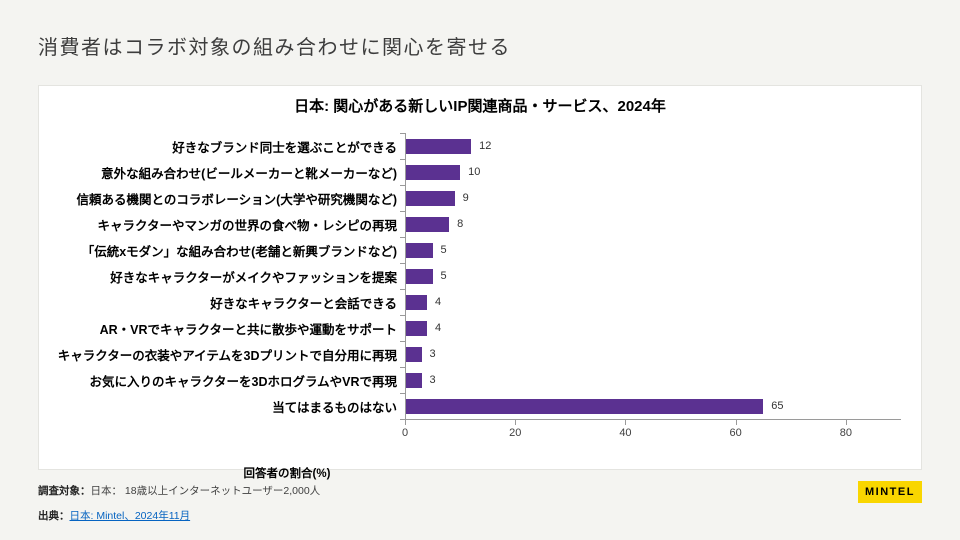 The height and width of the screenshot is (540, 960). What do you see at coordinates (663, 146) in the screenshot?
I see `bar-track: 12` at bounding box center [663, 146].